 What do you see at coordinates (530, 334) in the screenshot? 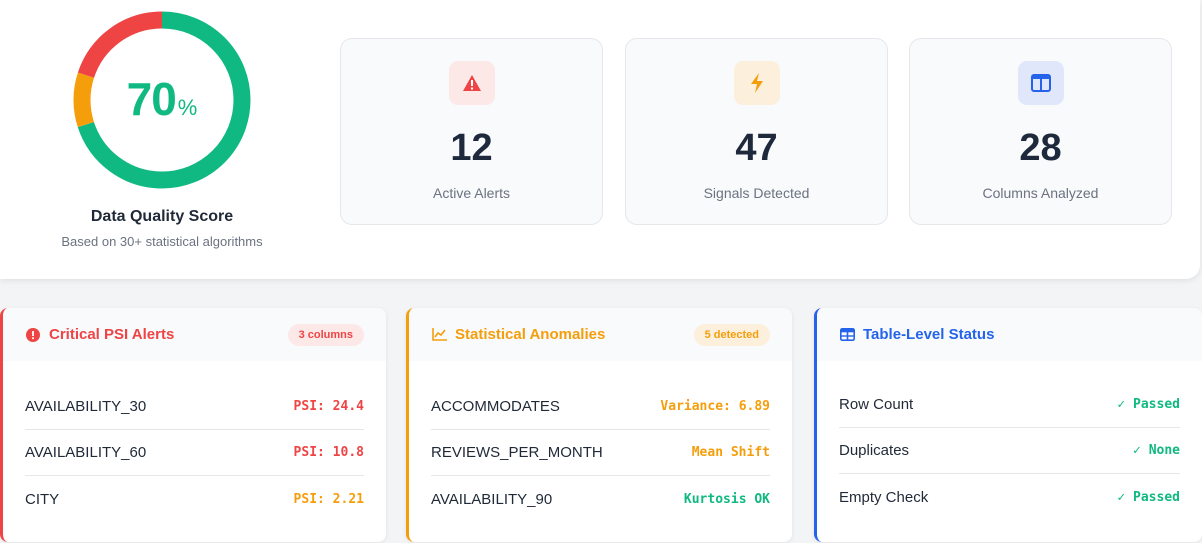
I see `panel-title: Statistical Anomalies` at bounding box center [530, 334].